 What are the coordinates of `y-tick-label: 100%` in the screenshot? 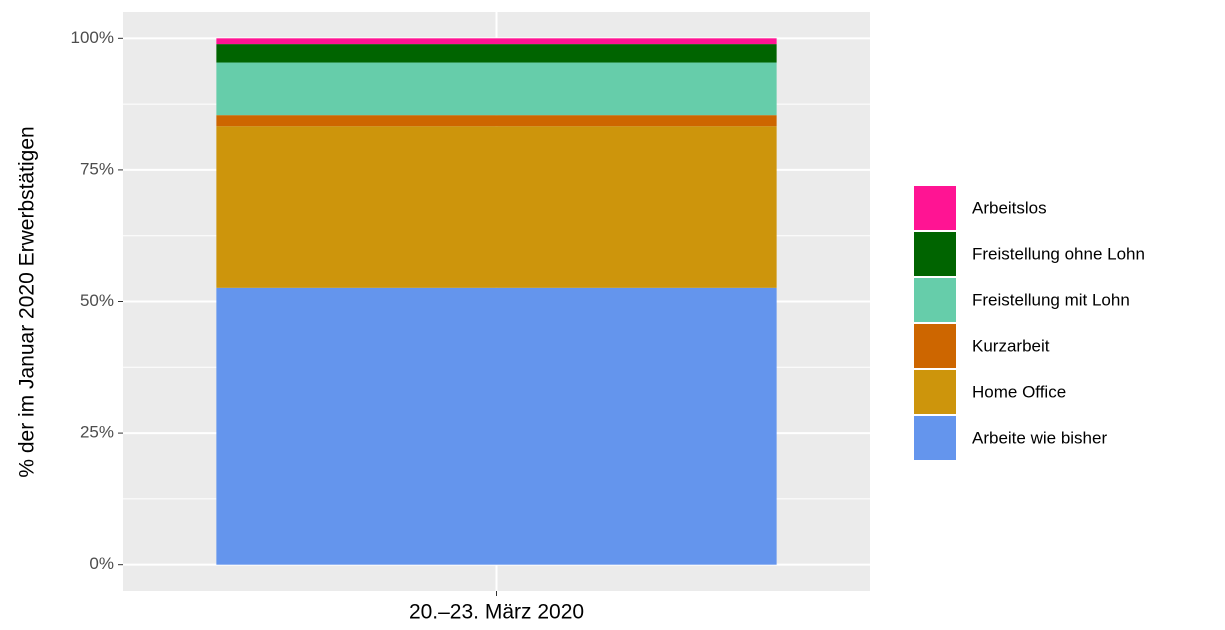 It's located at (92, 37).